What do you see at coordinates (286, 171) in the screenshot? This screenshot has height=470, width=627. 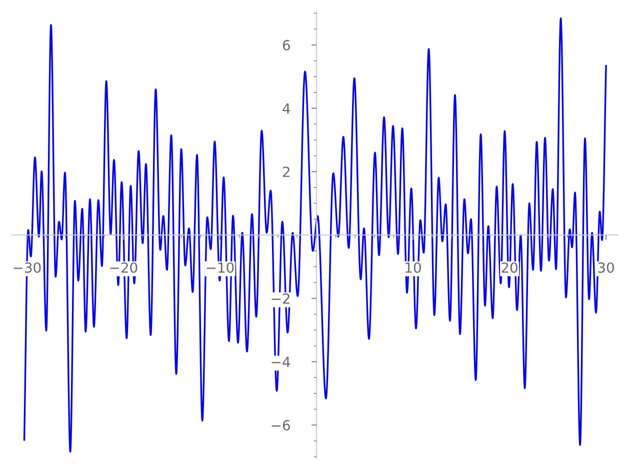 I see `y-tick-label: 2` at bounding box center [286, 171].